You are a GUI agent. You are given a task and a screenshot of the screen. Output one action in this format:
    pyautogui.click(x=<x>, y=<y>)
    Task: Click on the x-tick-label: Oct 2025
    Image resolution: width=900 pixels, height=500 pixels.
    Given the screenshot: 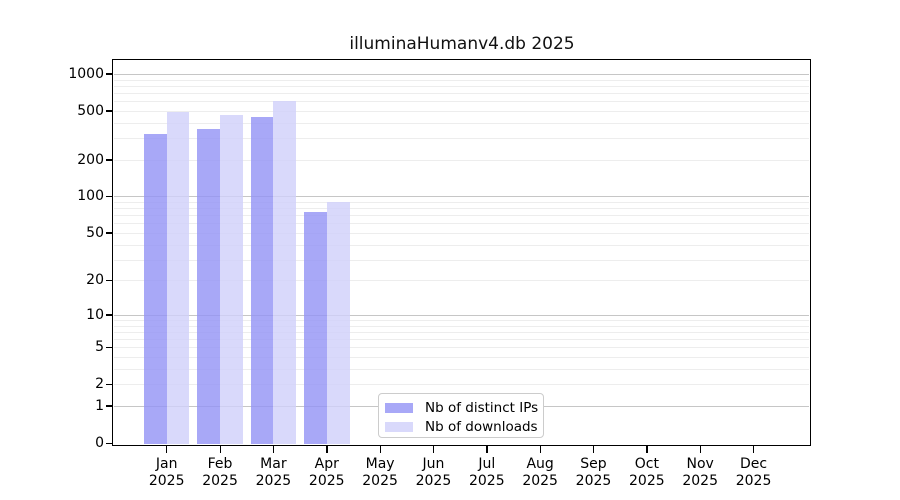 What is the action you would take?
    pyautogui.click(x=647, y=472)
    